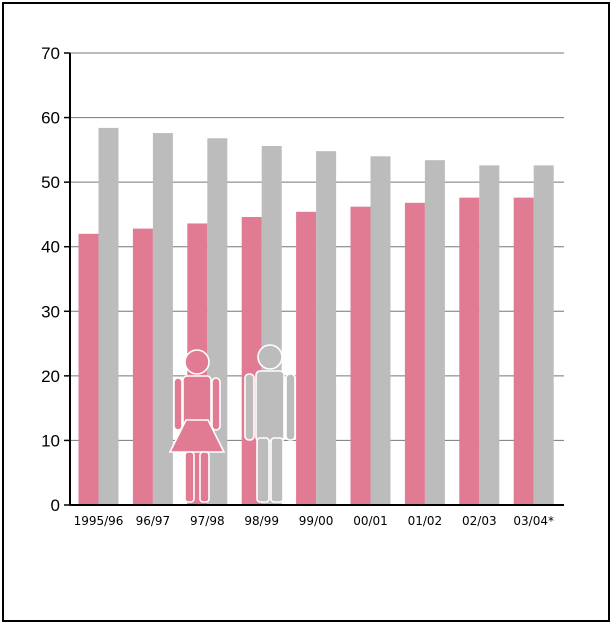  What do you see at coordinates (50, 182) in the screenshot?
I see `y-tick-label: 50` at bounding box center [50, 182].